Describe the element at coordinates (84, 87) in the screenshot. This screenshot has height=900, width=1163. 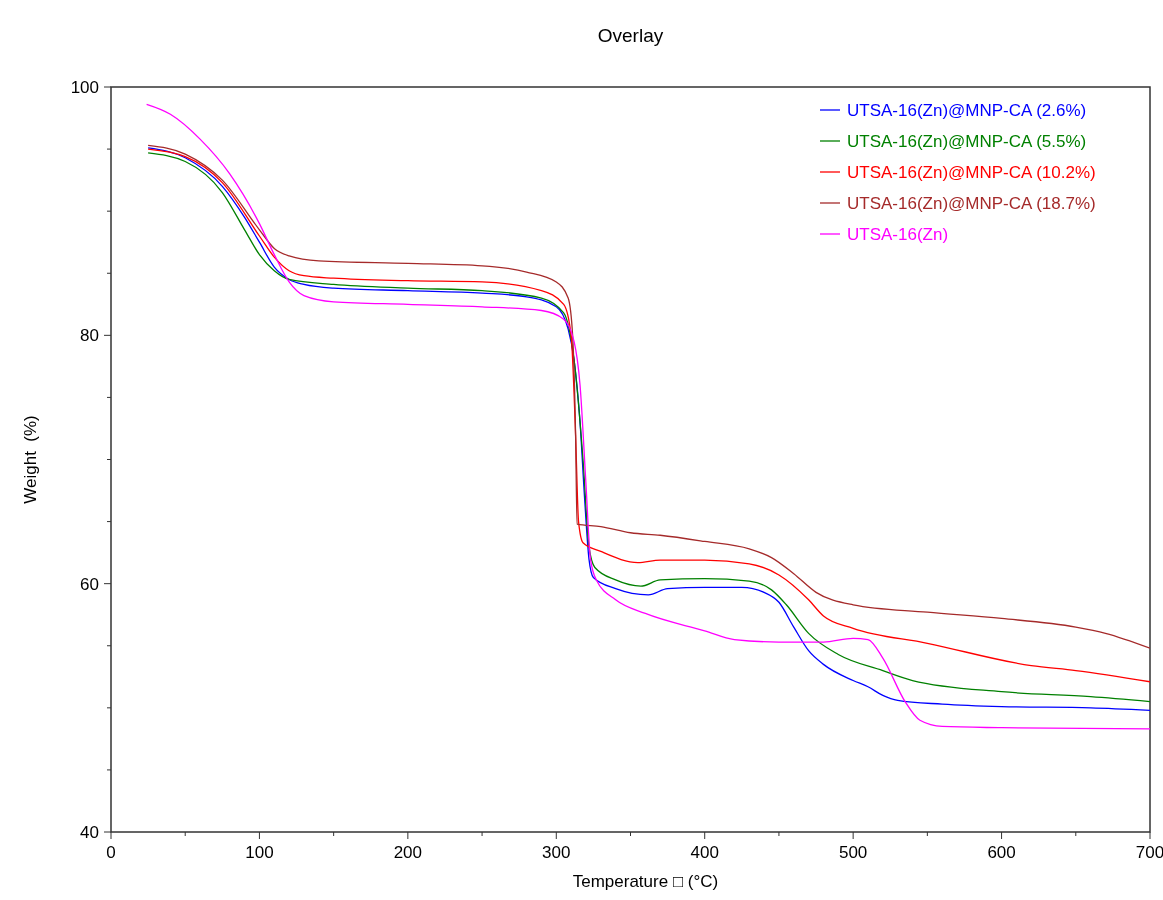
I see `y-tick-label: 100` at that location.